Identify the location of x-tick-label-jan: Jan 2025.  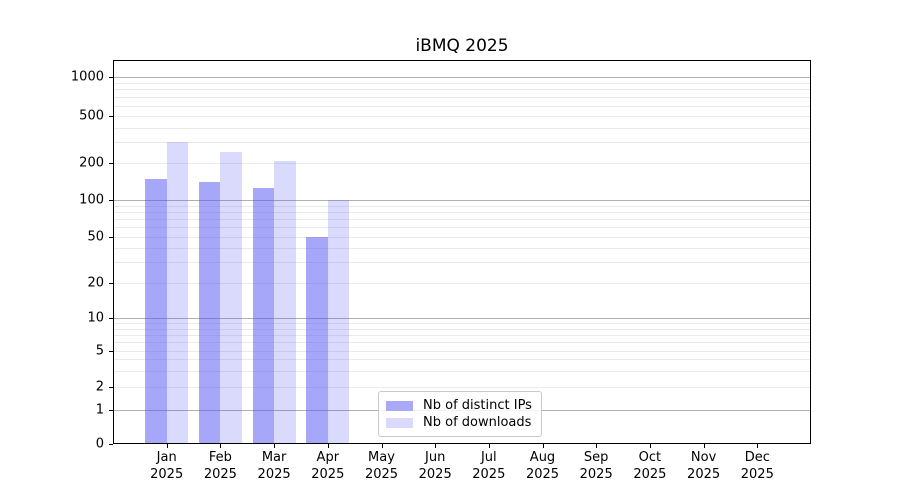
(167, 466).